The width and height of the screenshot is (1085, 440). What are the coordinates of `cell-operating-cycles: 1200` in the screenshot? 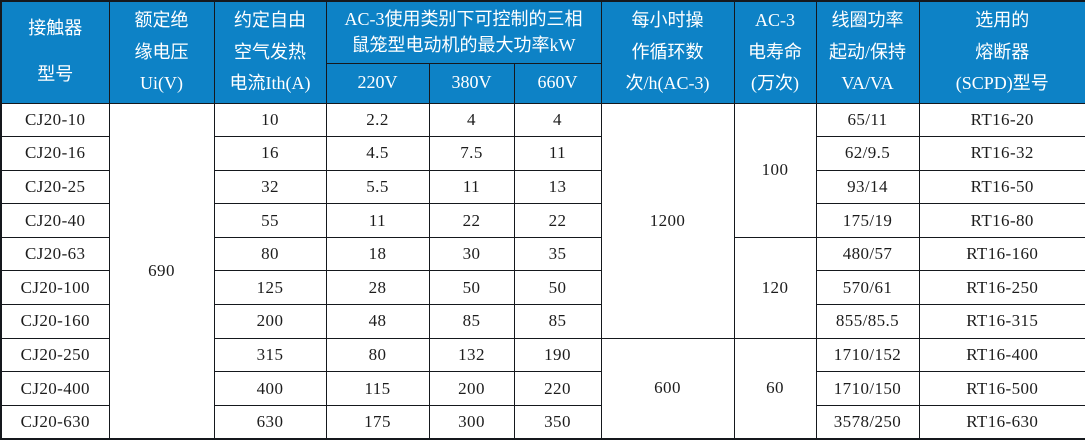 It's located at (667, 220).